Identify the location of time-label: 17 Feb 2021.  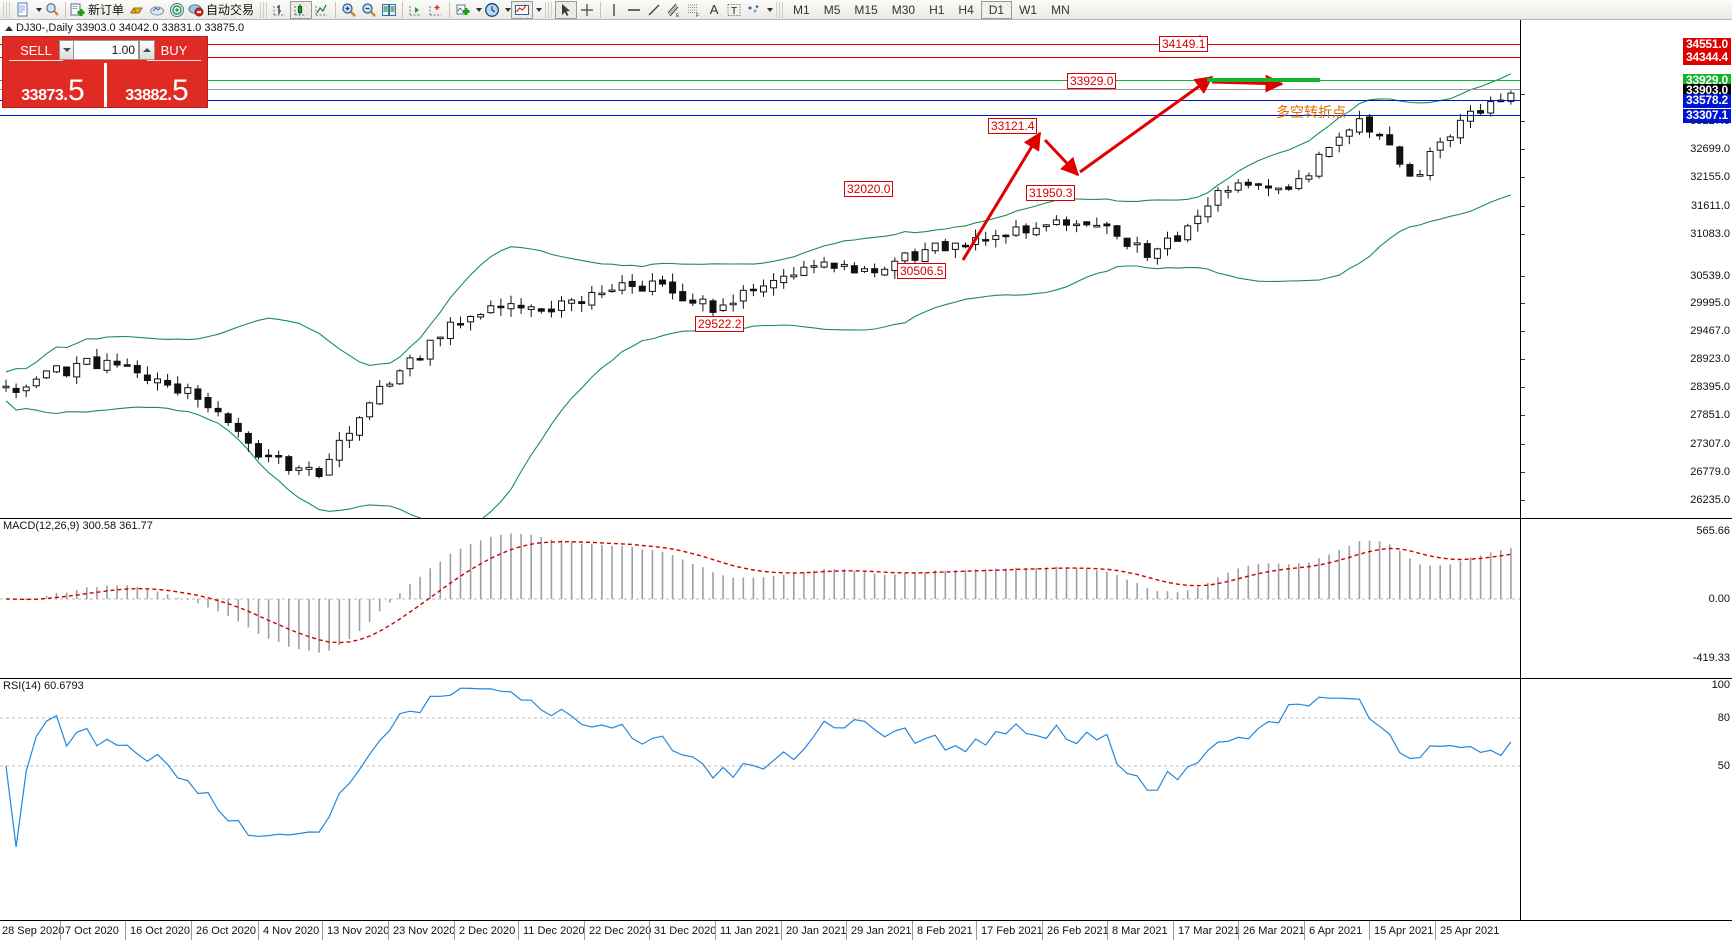
(1012, 931).